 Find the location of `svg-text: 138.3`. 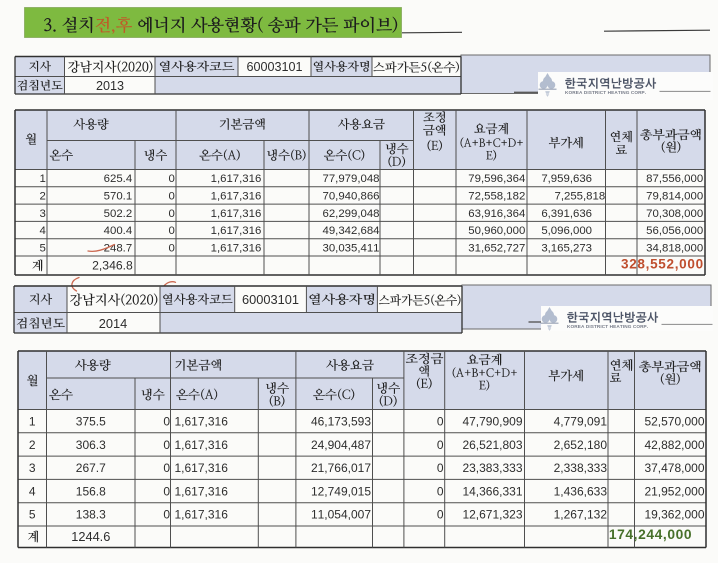

svg-text: 138.3 is located at coordinates (91, 515).